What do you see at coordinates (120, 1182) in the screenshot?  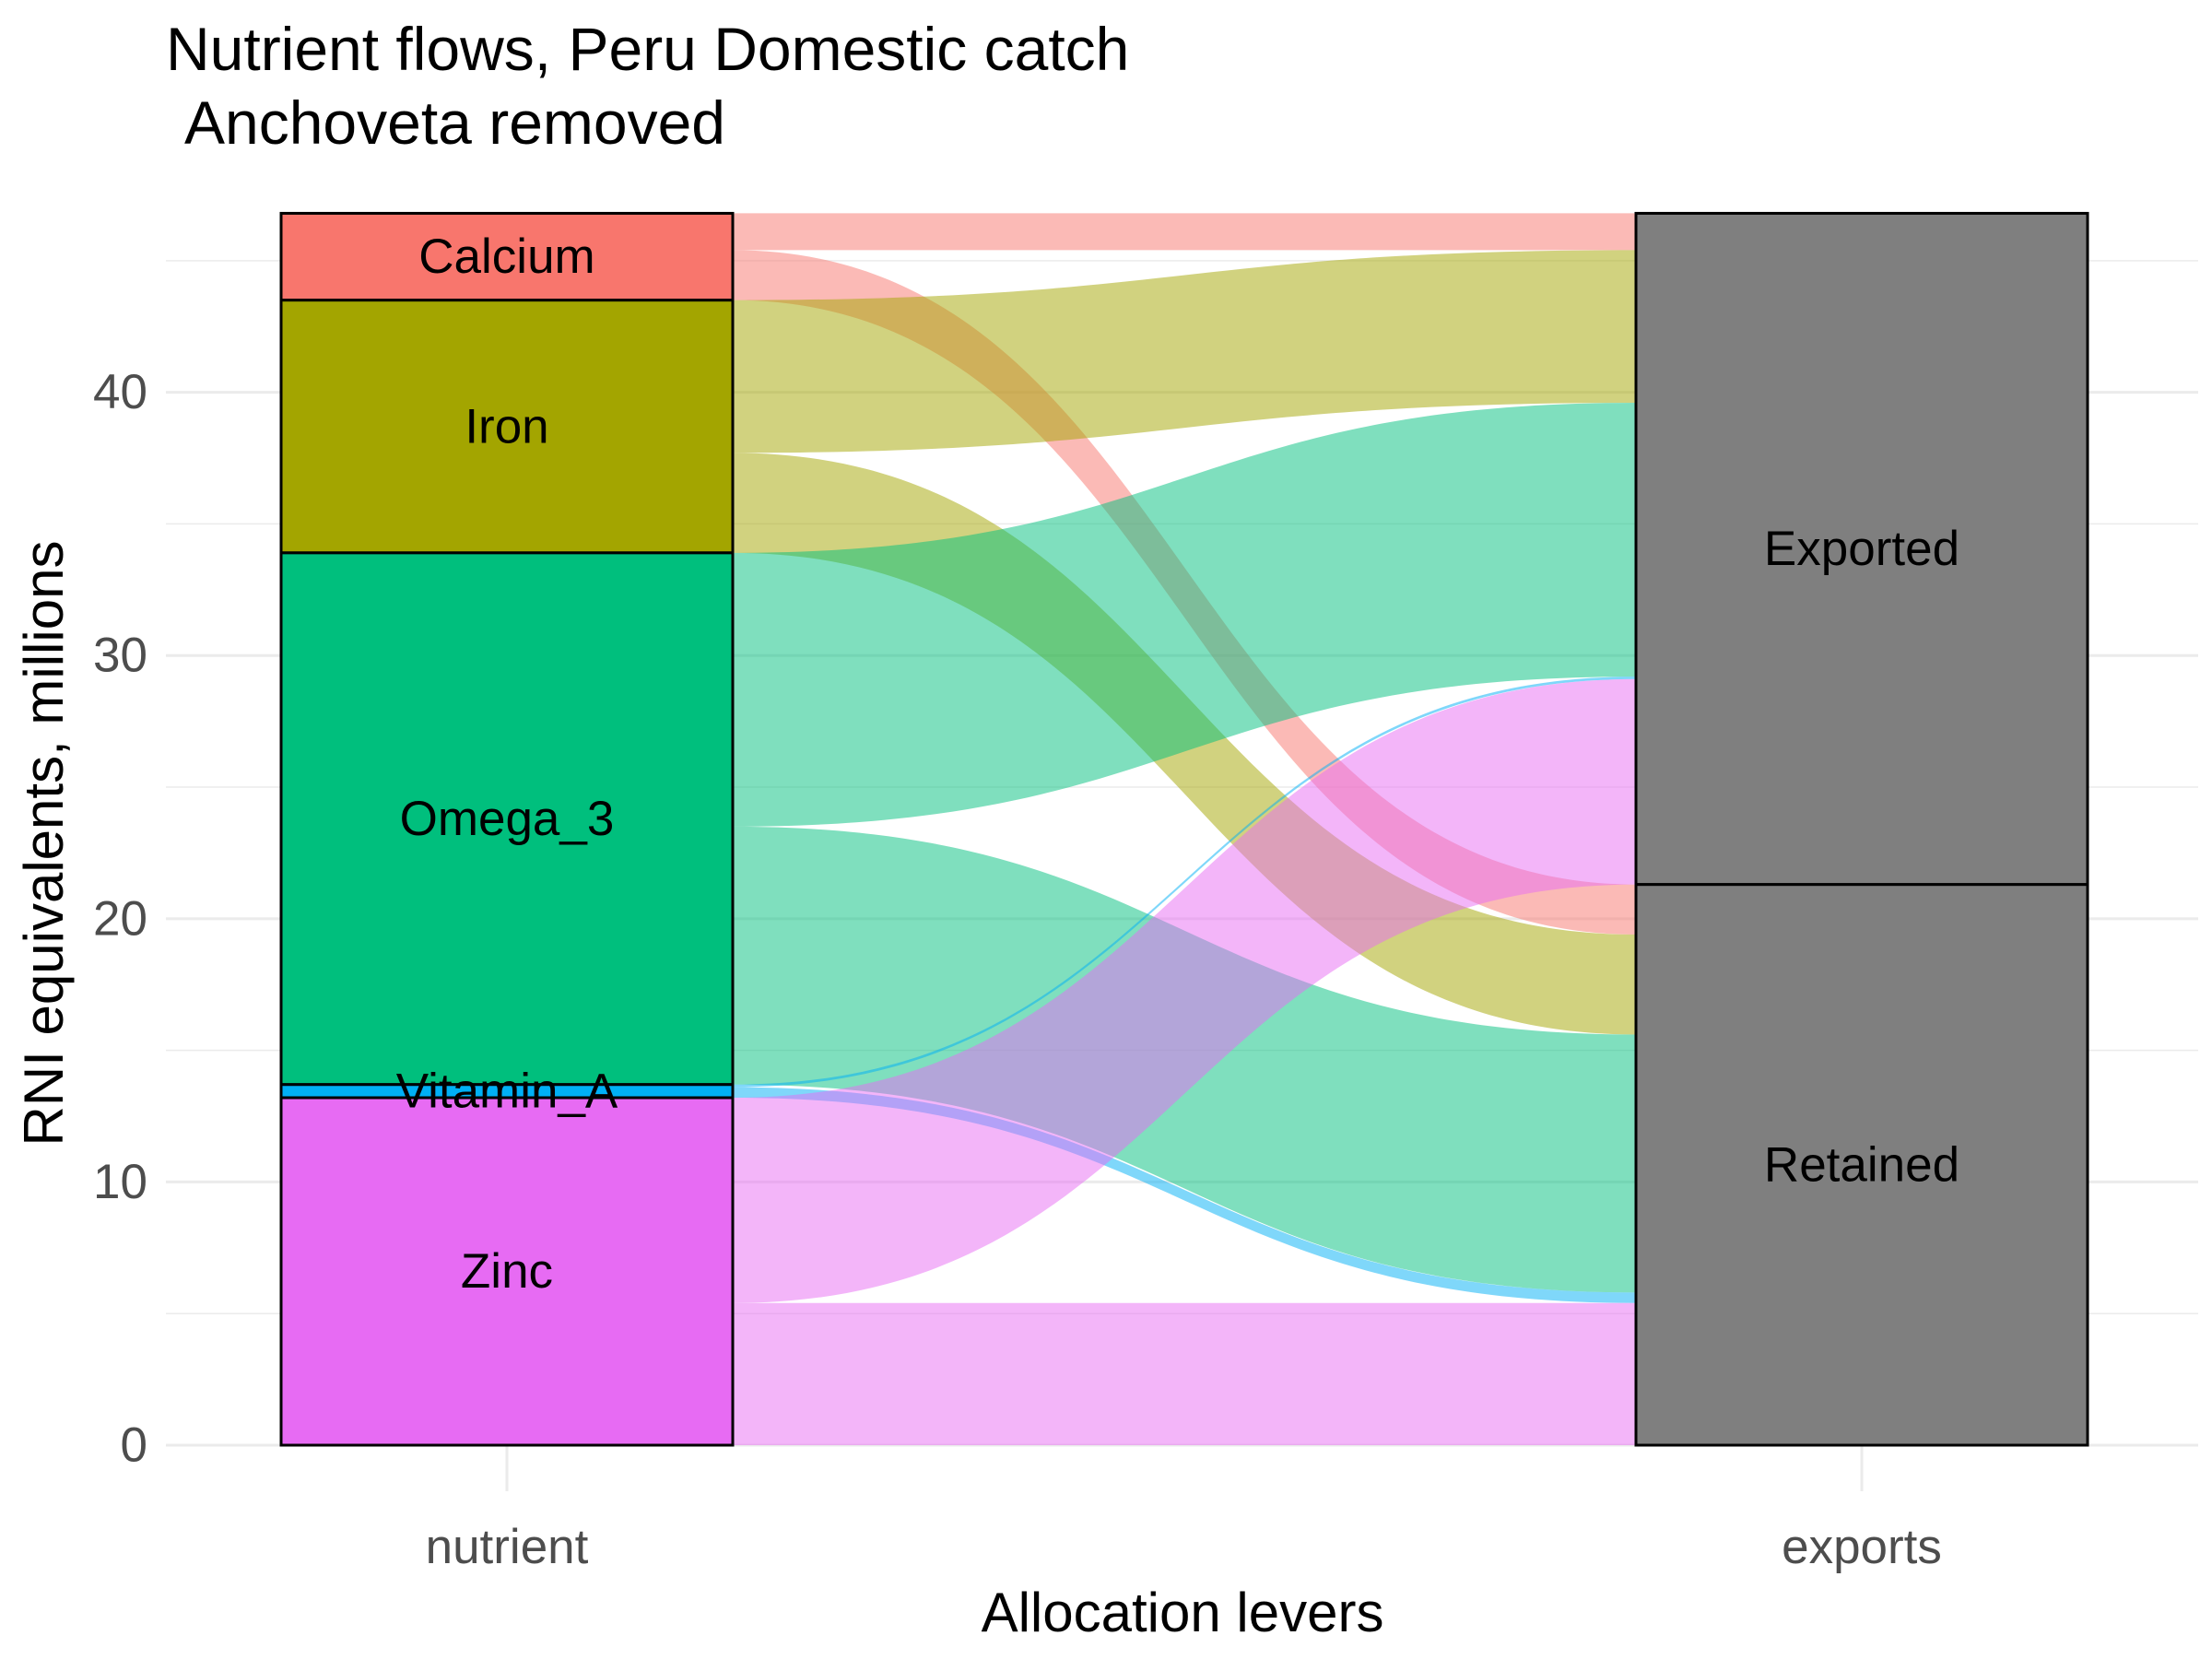 I see `y-tick-label: 10` at bounding box center [120, 1182].